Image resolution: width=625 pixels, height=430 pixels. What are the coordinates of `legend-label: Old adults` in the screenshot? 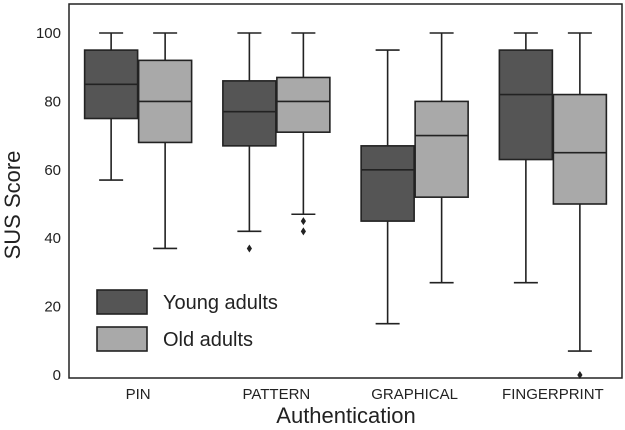 It's located at (208, 340).